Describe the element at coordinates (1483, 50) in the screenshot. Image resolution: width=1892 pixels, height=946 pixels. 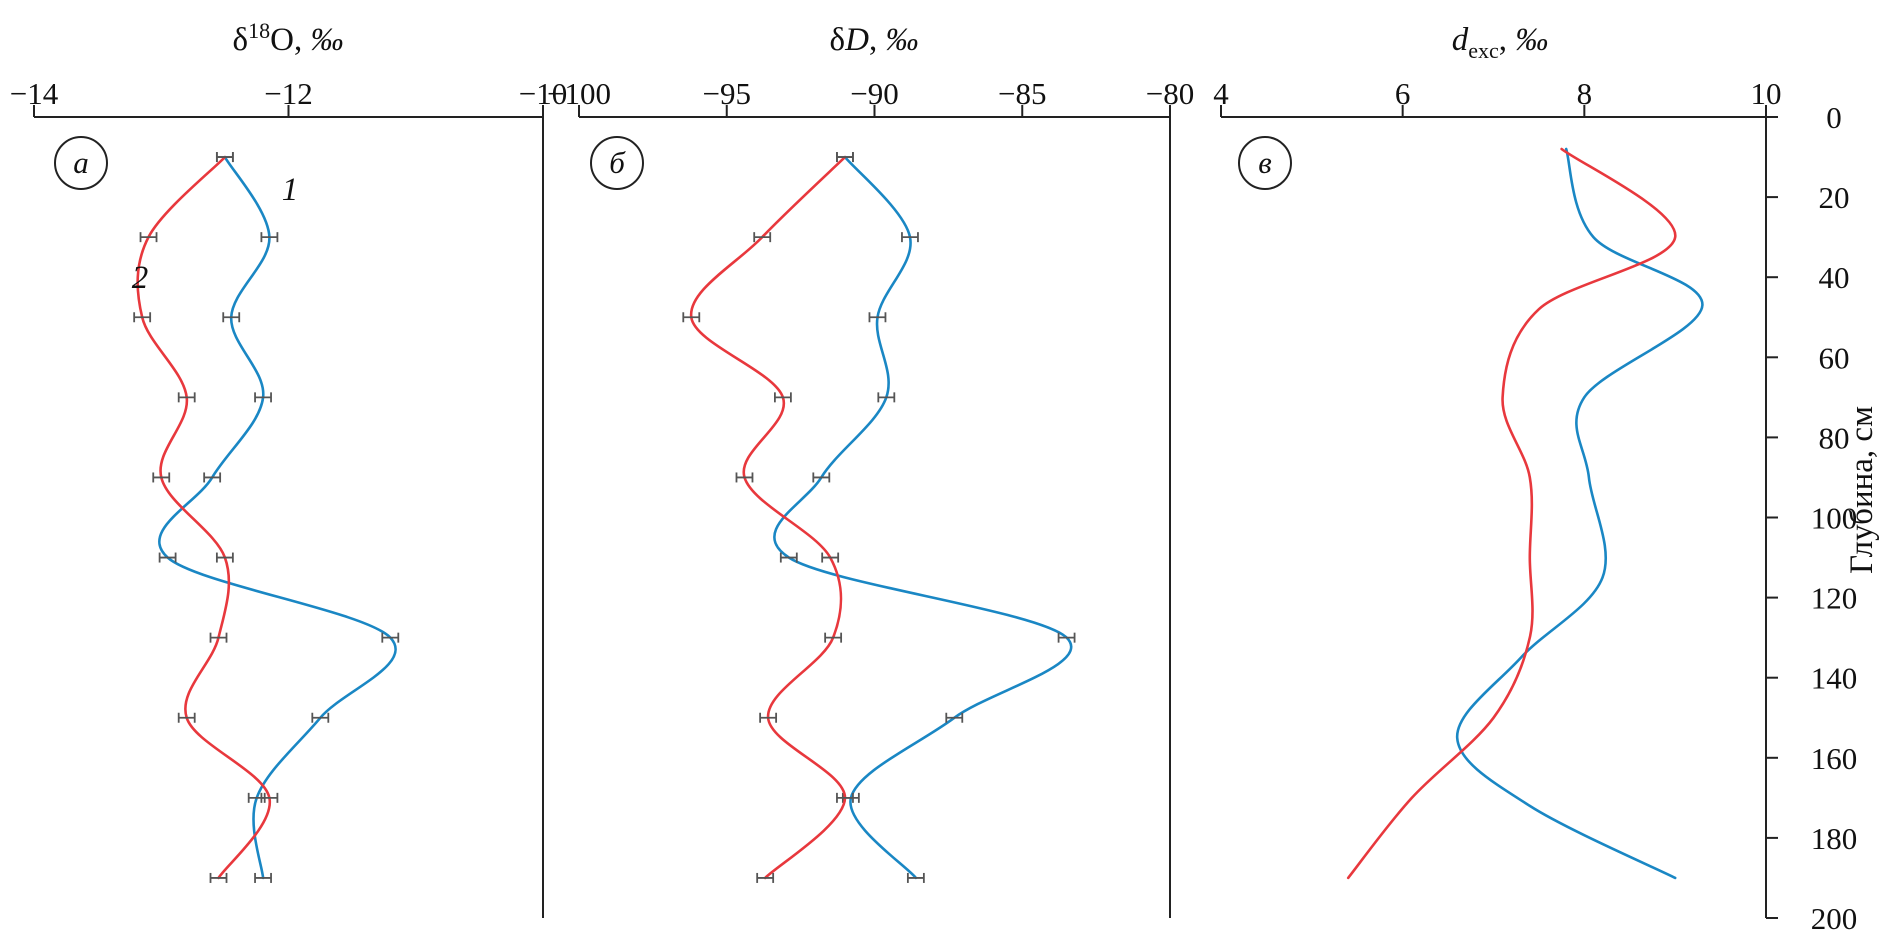
I see `x-axis-title-sub: exc` at that location.